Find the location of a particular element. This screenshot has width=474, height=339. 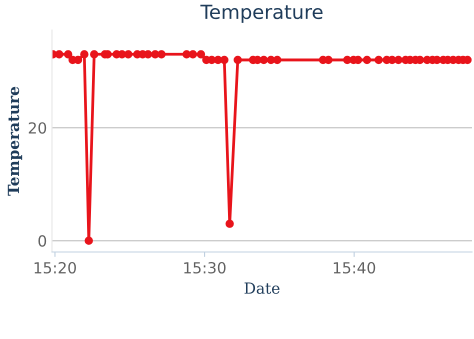

y-tick-label: 20 is located at coordinates (37, 128).